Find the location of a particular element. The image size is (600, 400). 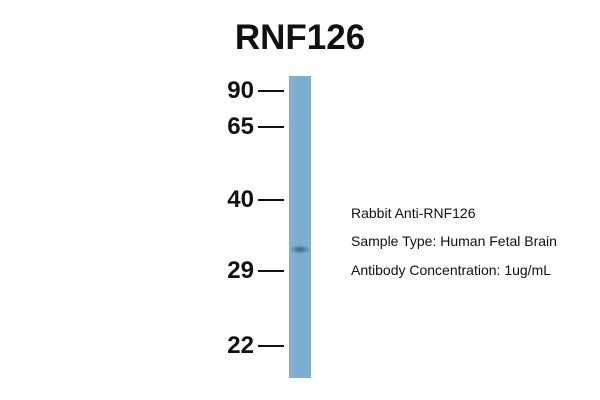

blot-lane is located at coordinates (300, 227).